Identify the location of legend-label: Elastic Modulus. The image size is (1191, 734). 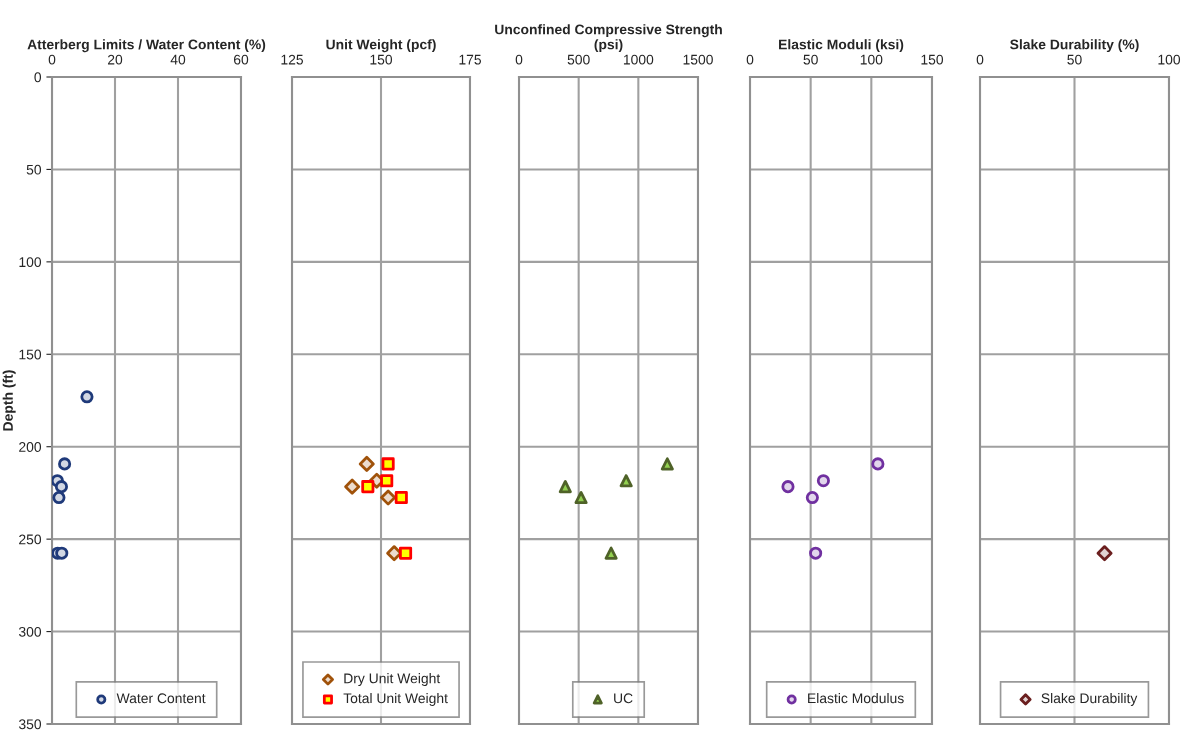
(856, 698).